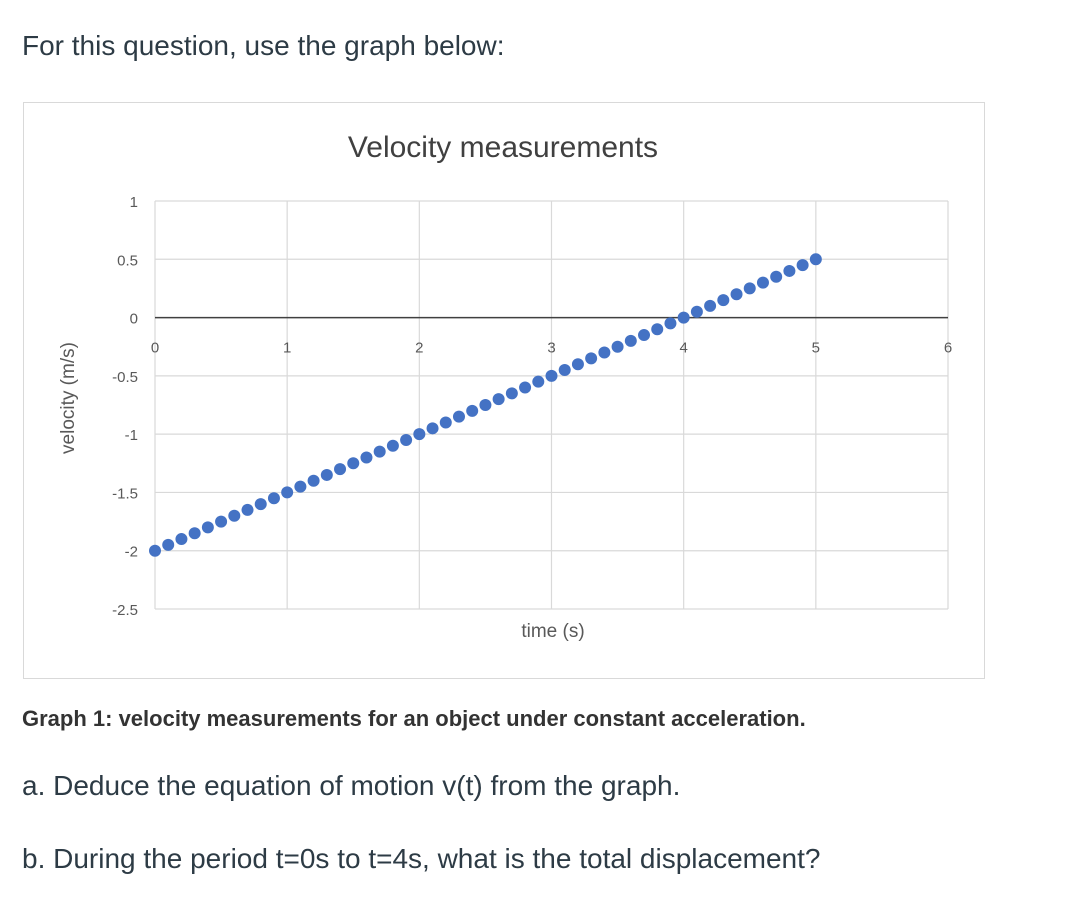  Describe the element at coordinates (948, 348) in the screenshot. I see `x-tick-label: 6` at that location.